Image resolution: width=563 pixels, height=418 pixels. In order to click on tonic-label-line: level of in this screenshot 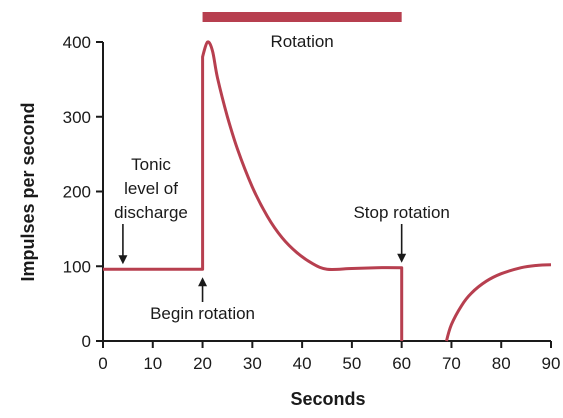, I will do `click(151, 188)`.